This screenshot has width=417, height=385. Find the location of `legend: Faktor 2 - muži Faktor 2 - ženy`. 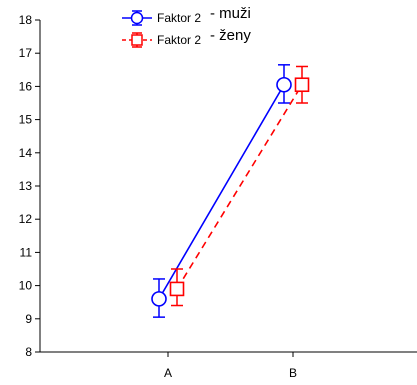

legend: Faktor 2 - muži Faktor 2 - ženy is located at coordinates (186, 26).